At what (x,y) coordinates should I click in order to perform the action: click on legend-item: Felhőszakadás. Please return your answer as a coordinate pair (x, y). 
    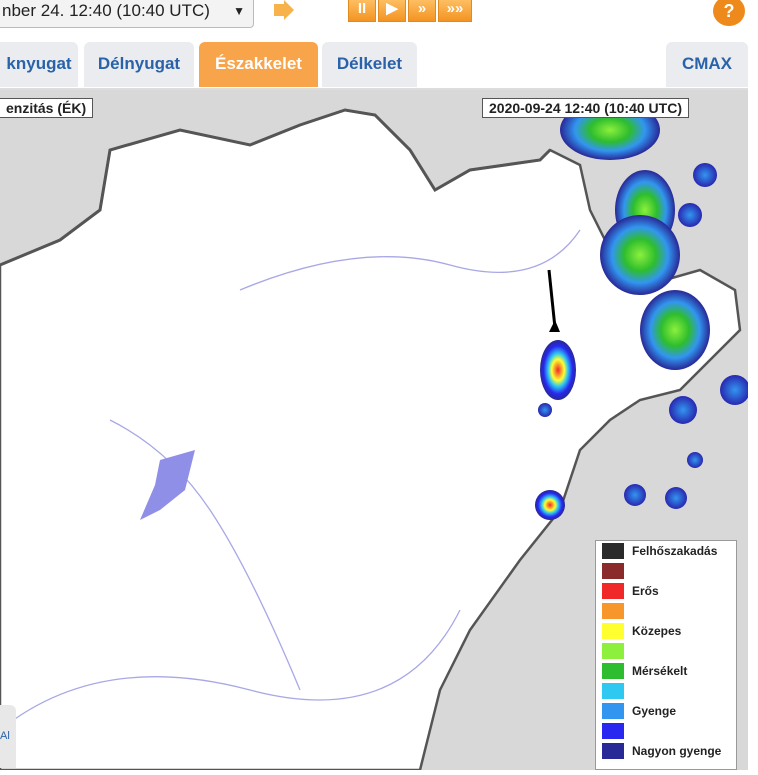
    Looking at the image, I should click on (666, 551).